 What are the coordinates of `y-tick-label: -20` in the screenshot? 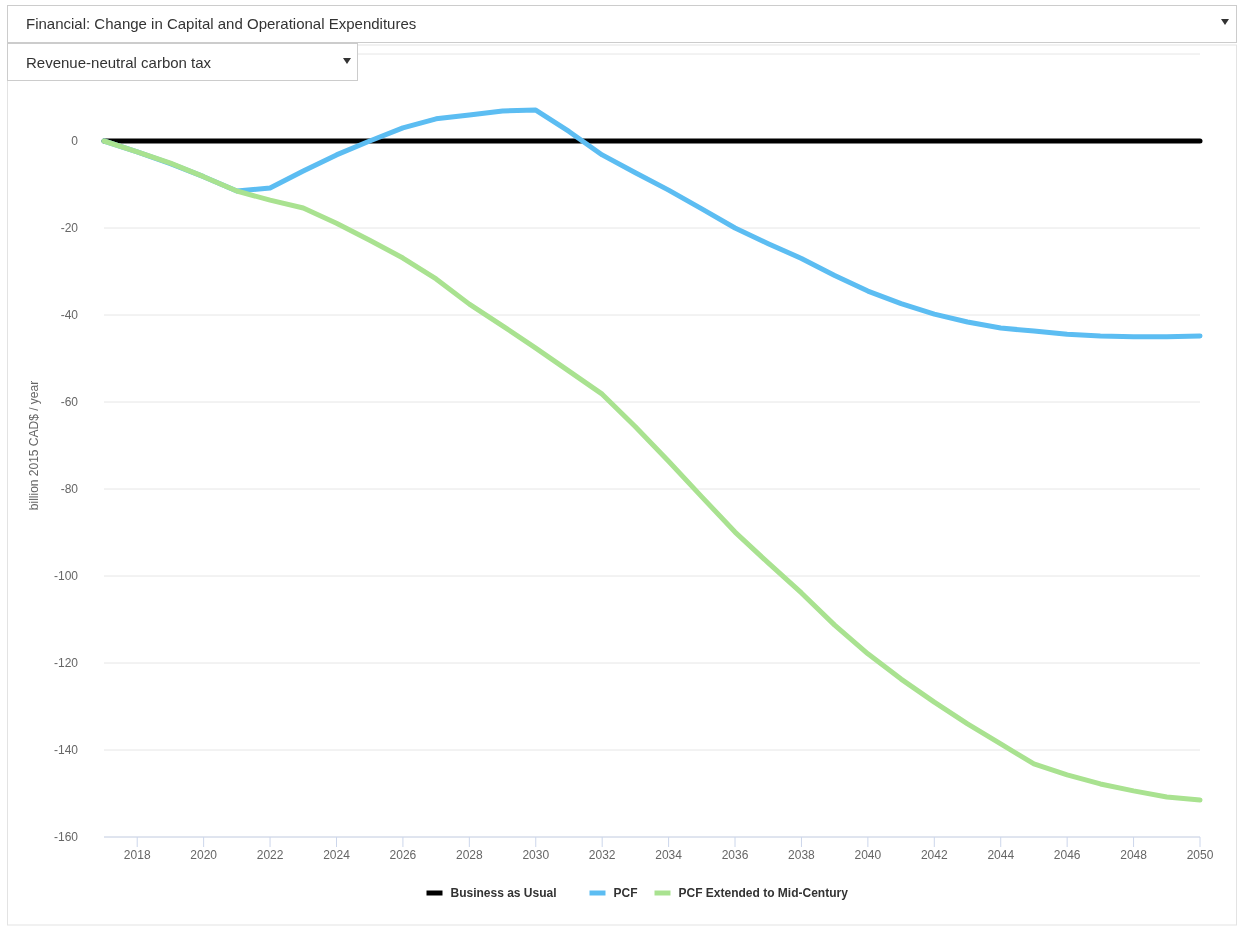 It's located at (69, 228).